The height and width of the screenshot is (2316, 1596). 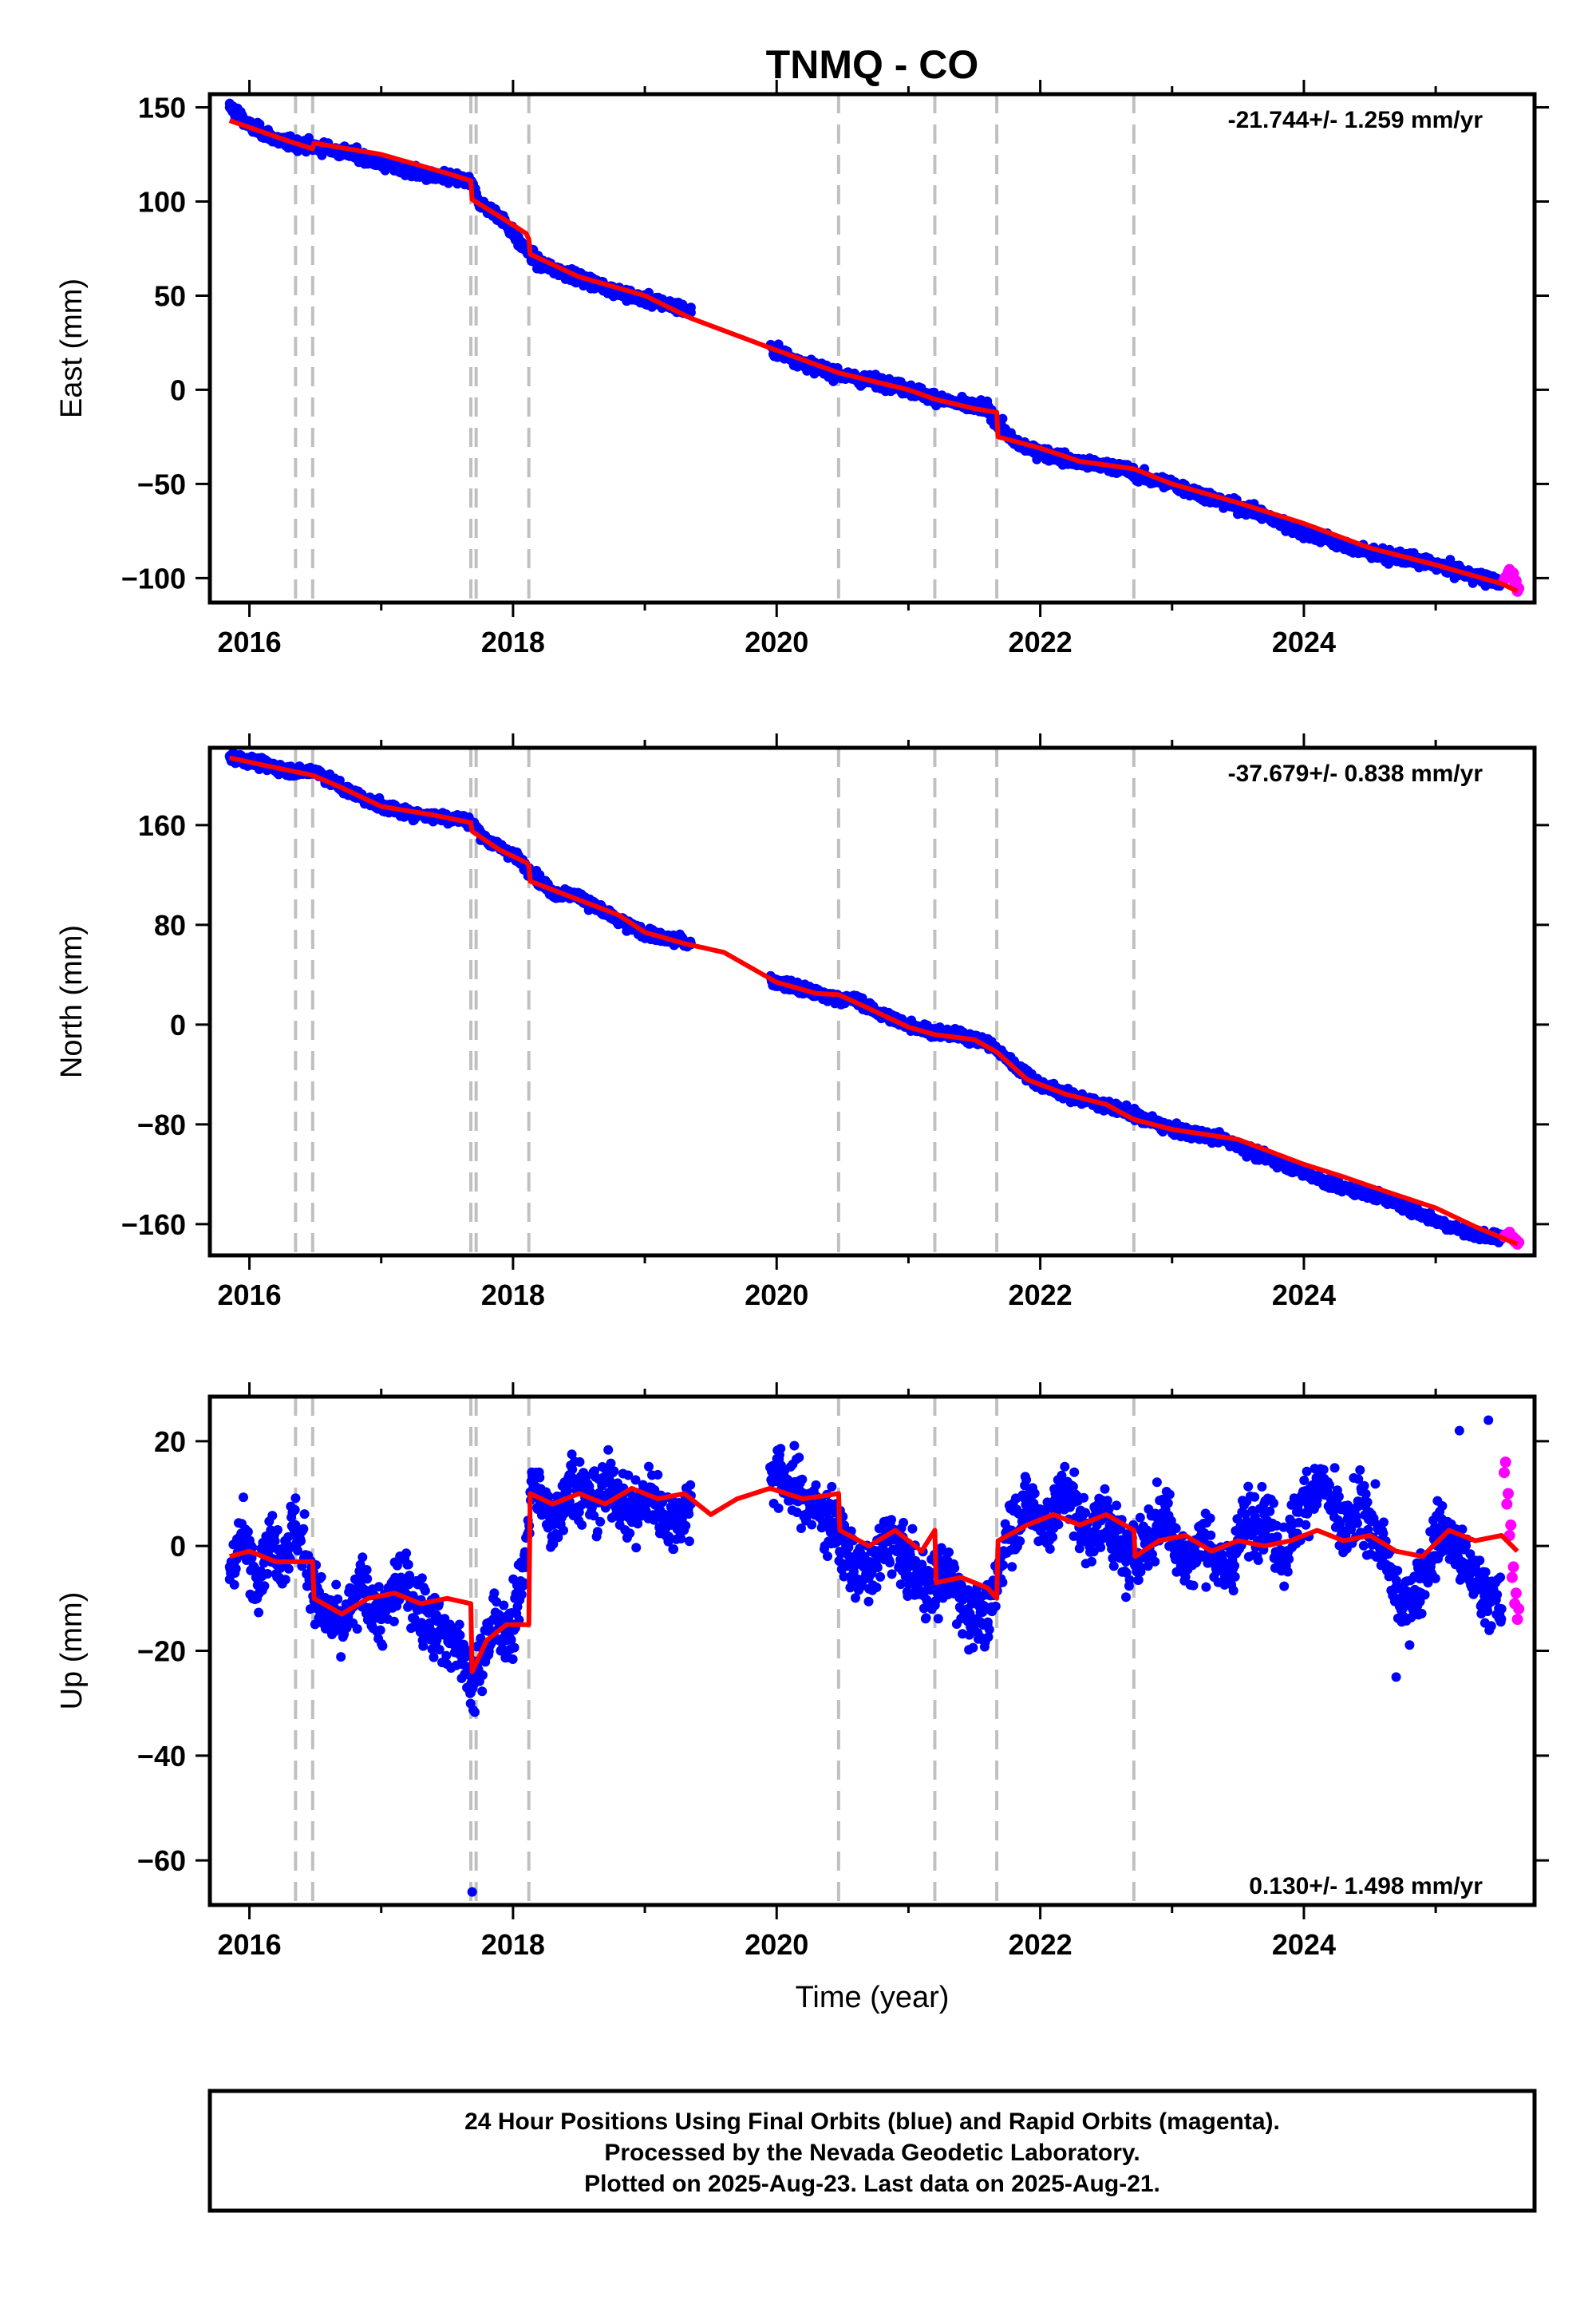 I want to click on east-xtick-label: 2018, so click(x=513, y=642).